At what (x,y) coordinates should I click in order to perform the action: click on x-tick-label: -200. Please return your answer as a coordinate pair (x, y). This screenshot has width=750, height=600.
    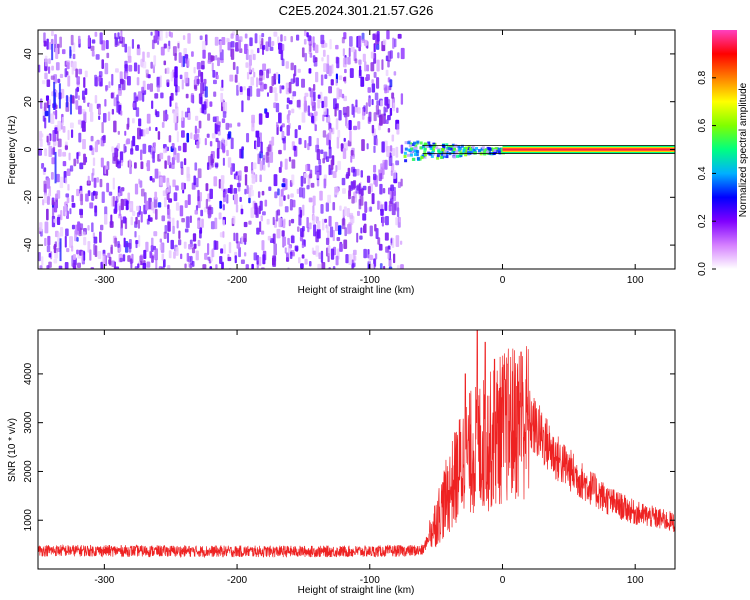
    Looking at the image, I should click on (237, 280).